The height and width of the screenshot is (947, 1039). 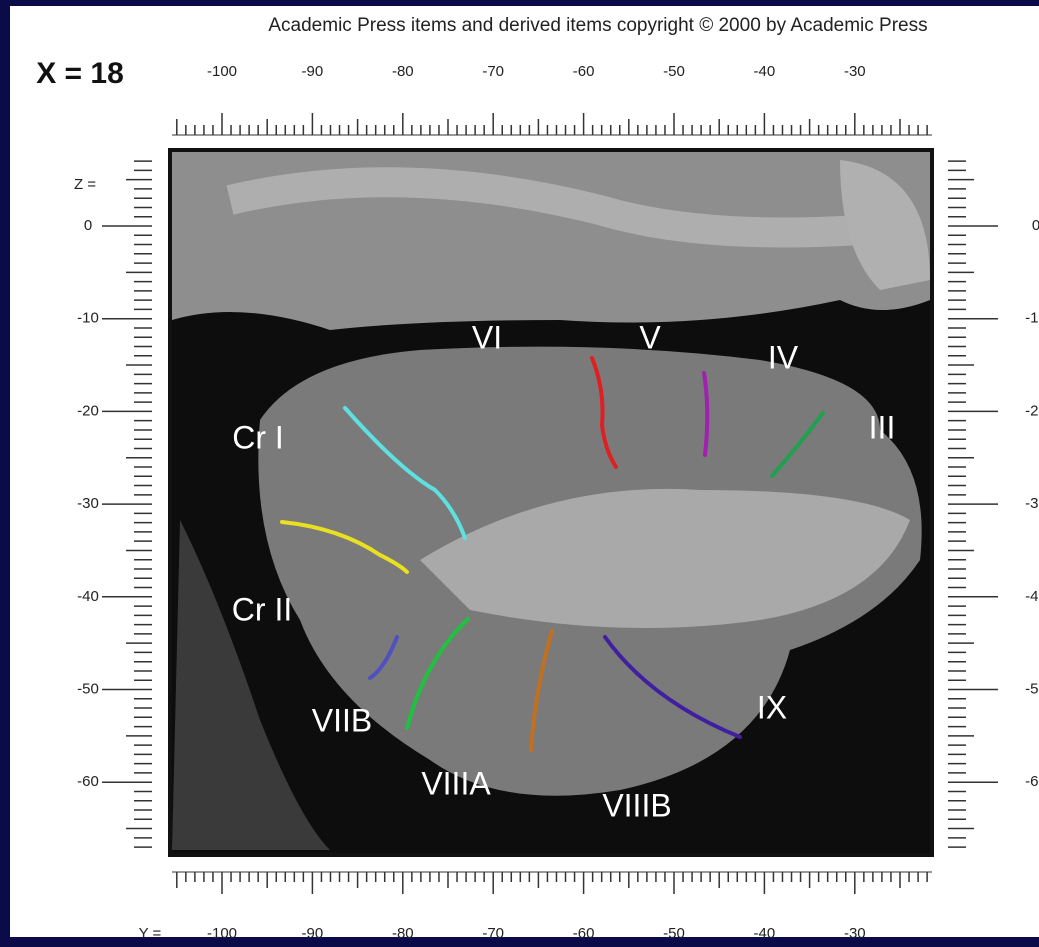 I want to click on cerebellar-white-matter, so click(x=665, y=558).